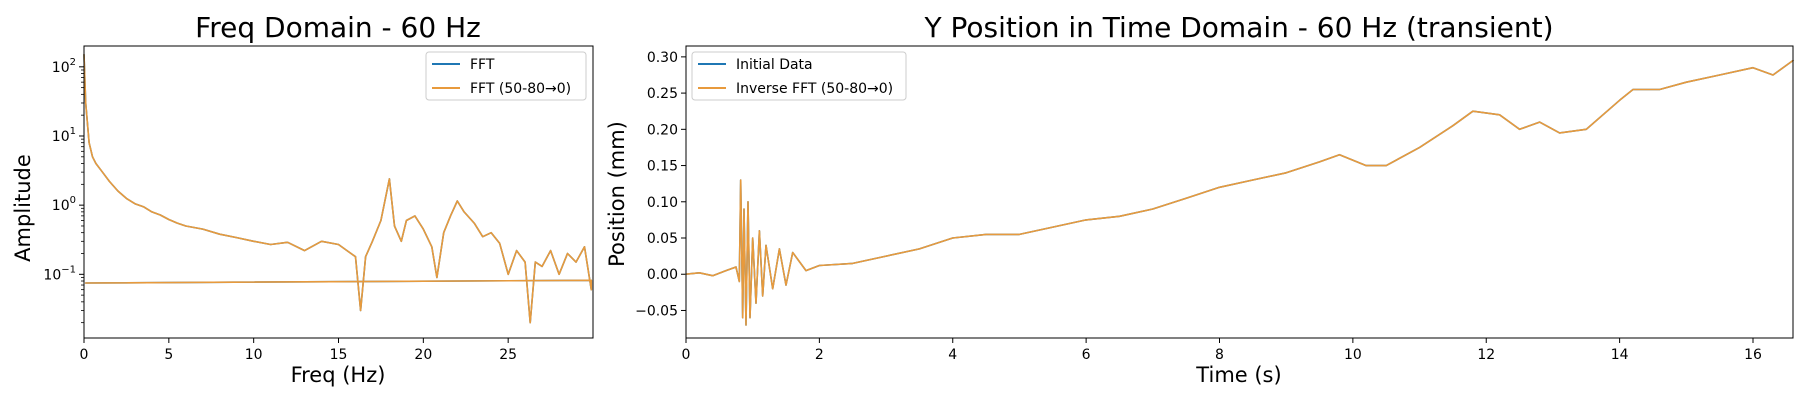 The image size is (1800, 400). What do you see at coordinates (1753, 355) in the screenshot?
I see `x-tick-label: 16` at bounding box center [1753, 355].